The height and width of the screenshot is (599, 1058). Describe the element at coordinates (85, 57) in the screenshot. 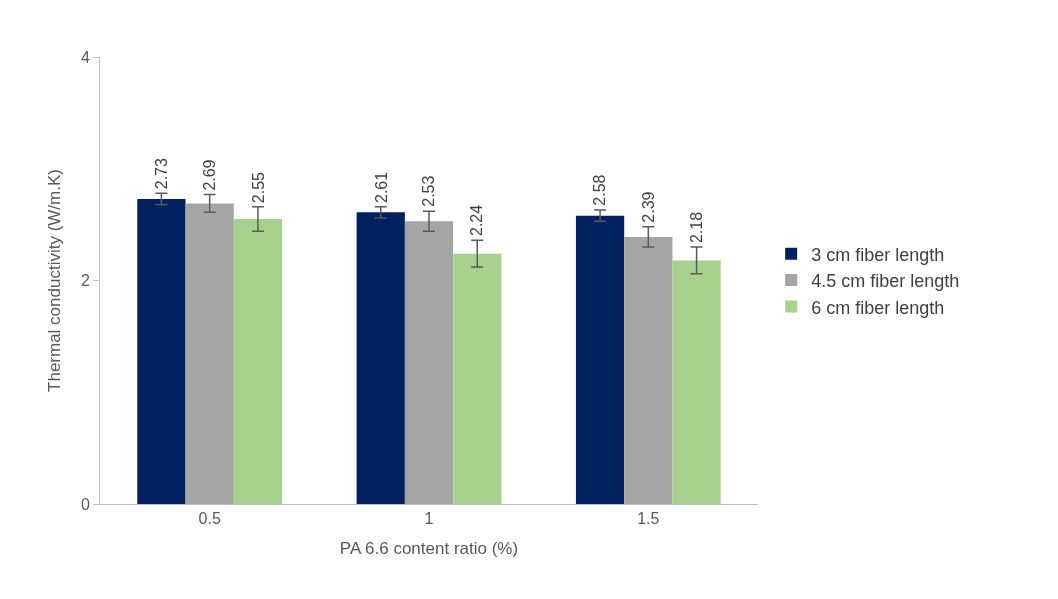

I see `y-tick-label: 4` at that location.